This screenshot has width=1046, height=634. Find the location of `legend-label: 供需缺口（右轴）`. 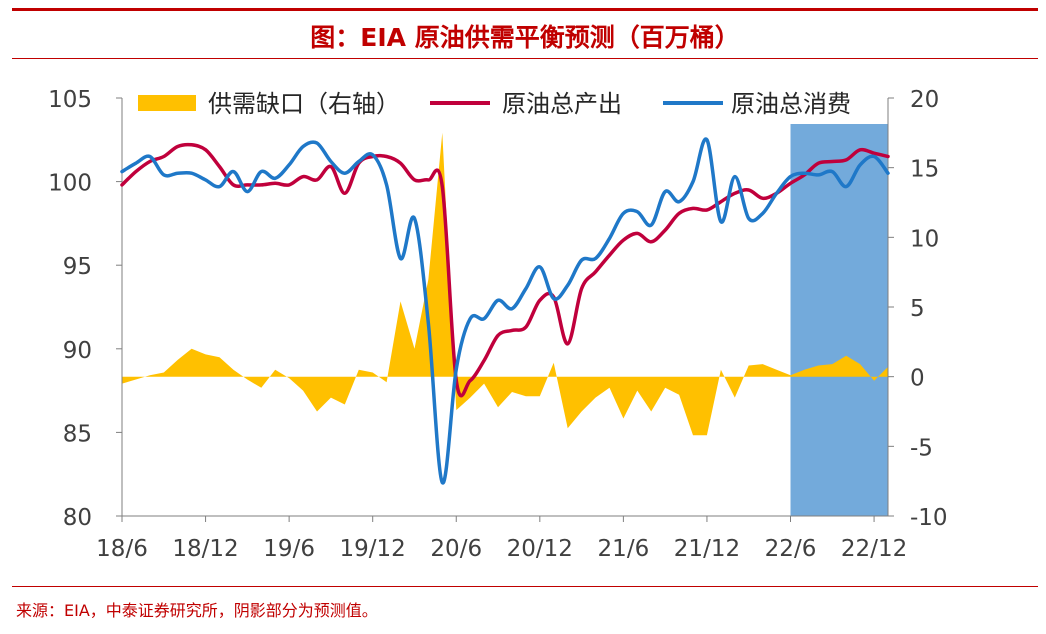

legend-label: 供需缺口（右轴） is located at coordinates (304, 104).